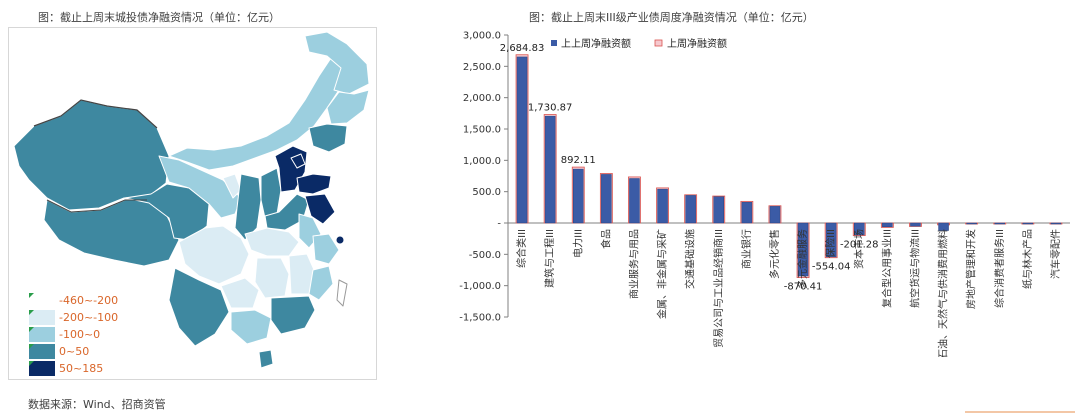  Describe the element at coordinates (199, 307) in the screenshot. I see `region-yunnan` at that location.